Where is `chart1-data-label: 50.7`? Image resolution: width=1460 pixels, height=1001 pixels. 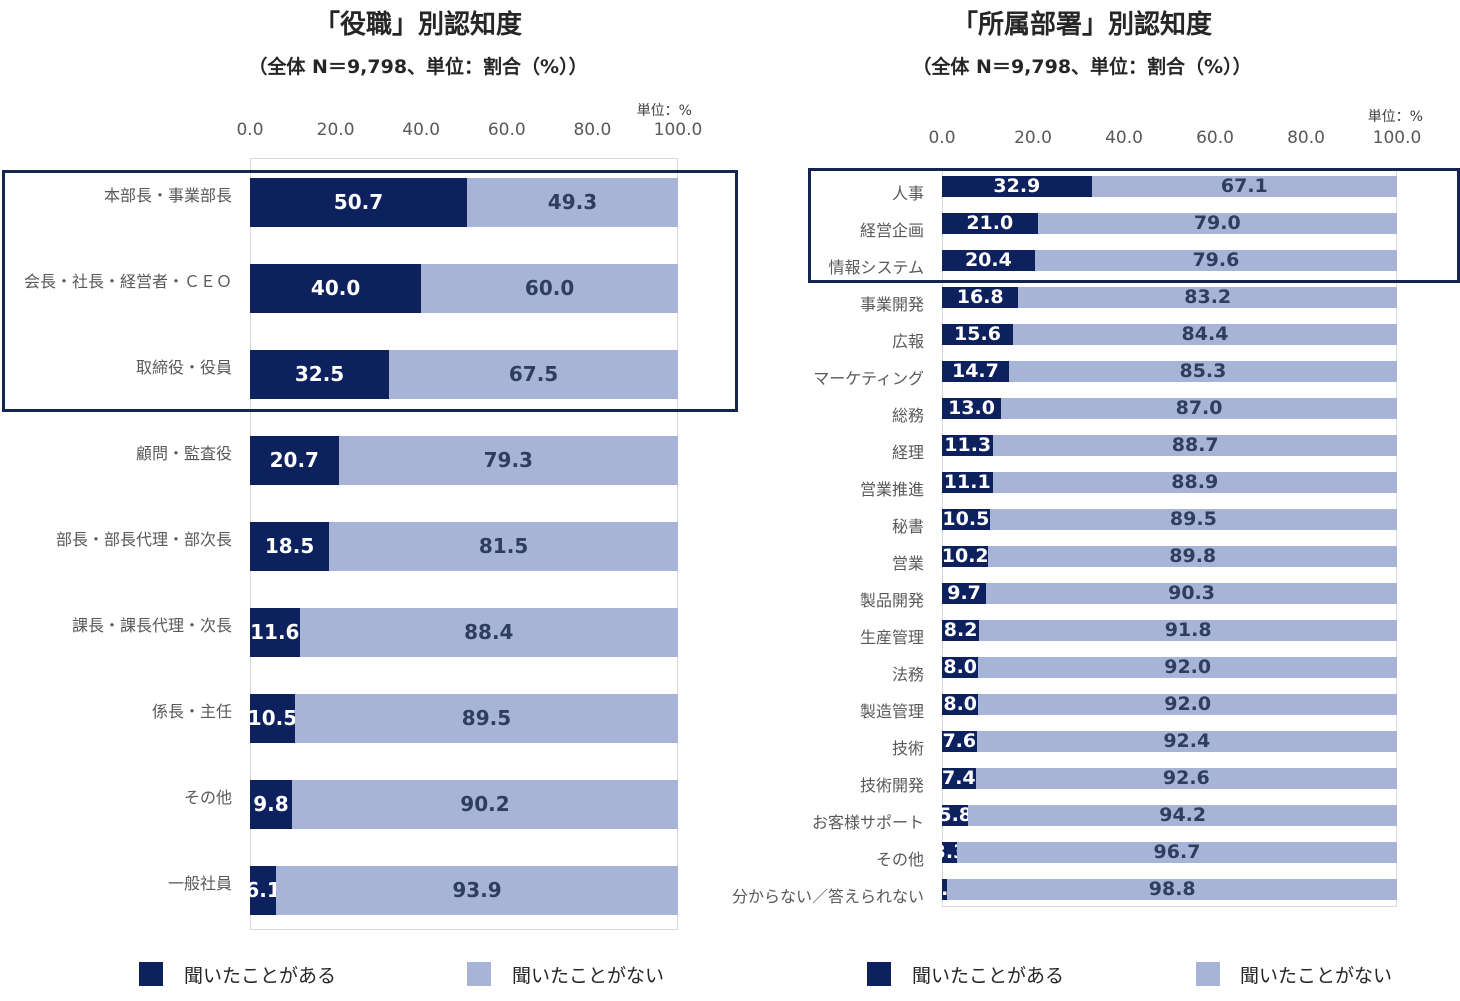 chart1-data-label: 50.7 is located at coordinates (358, 202).